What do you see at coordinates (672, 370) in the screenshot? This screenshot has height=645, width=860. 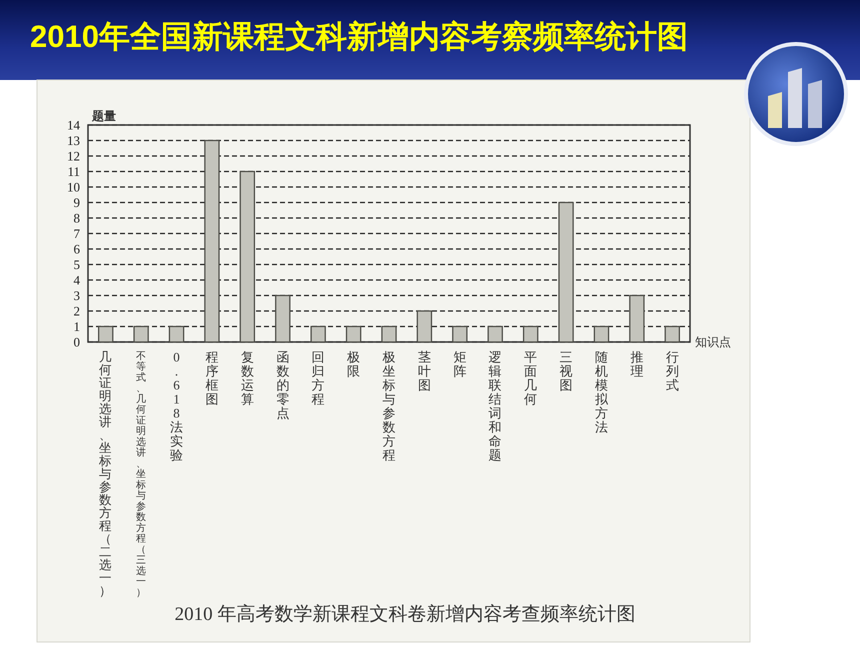 I see `x-tick-label: 行列式` at bounding box center [672, 370].